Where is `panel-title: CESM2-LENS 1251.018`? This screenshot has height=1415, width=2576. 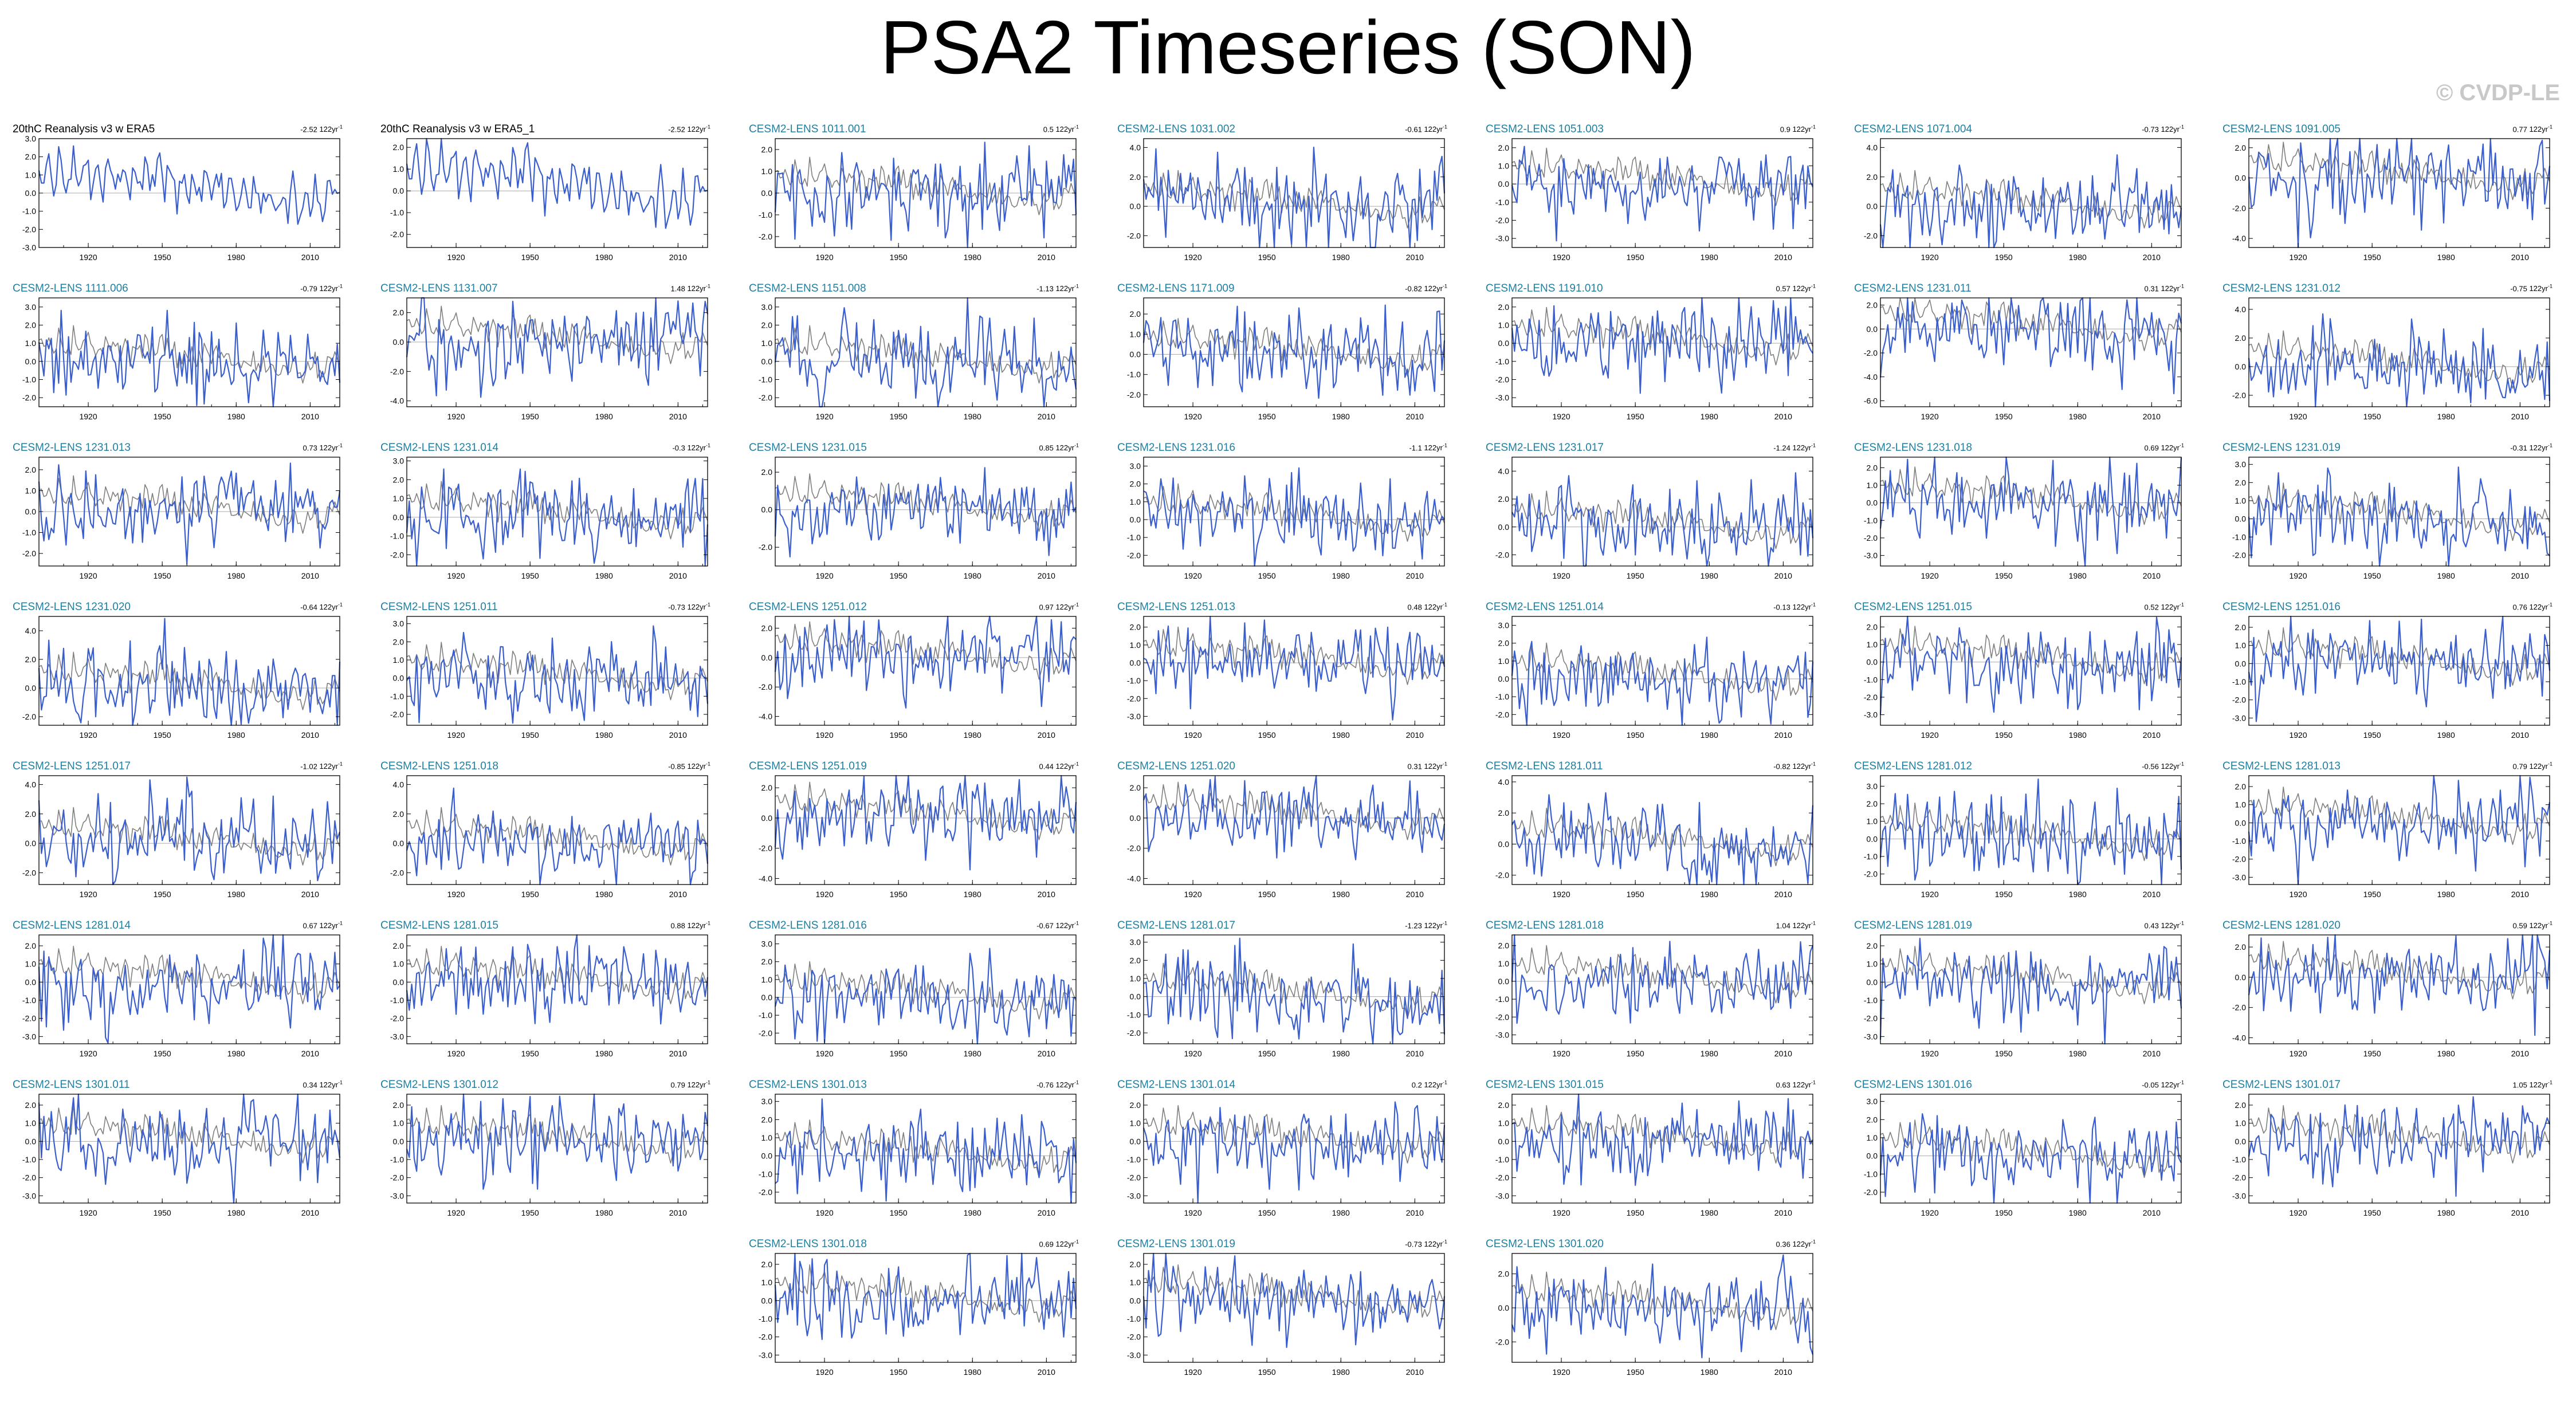 panel-title: CESM2-LENS 1251.018 is located at coordinates (439, 766).